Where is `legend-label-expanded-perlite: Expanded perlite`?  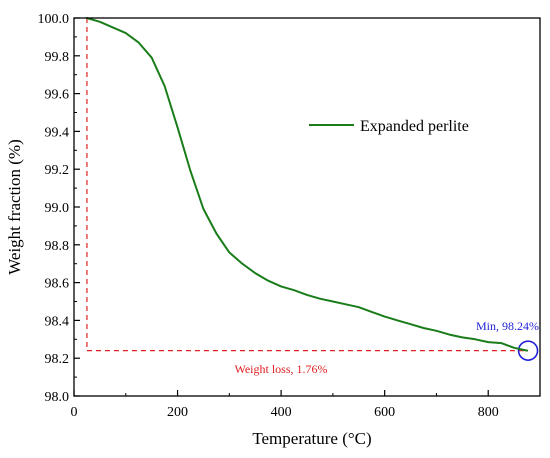 legend-label-expanded-perlite: Expanded perlite is located at coordinates (414, 126).